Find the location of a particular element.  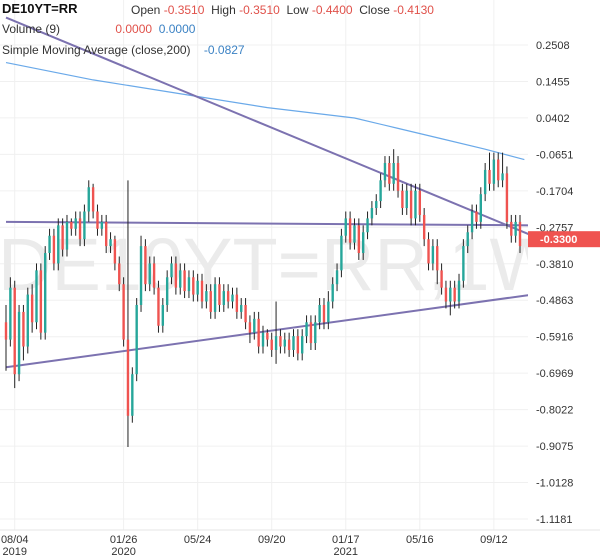

x-tick-label: 08/04 is located at coordinates (15, 540).